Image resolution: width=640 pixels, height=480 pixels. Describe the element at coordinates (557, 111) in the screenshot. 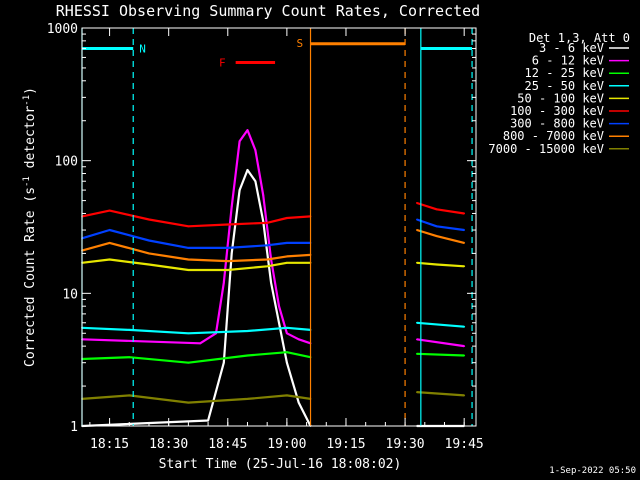

I see `legend-entry-label: 100 - 300 keV` at that location.